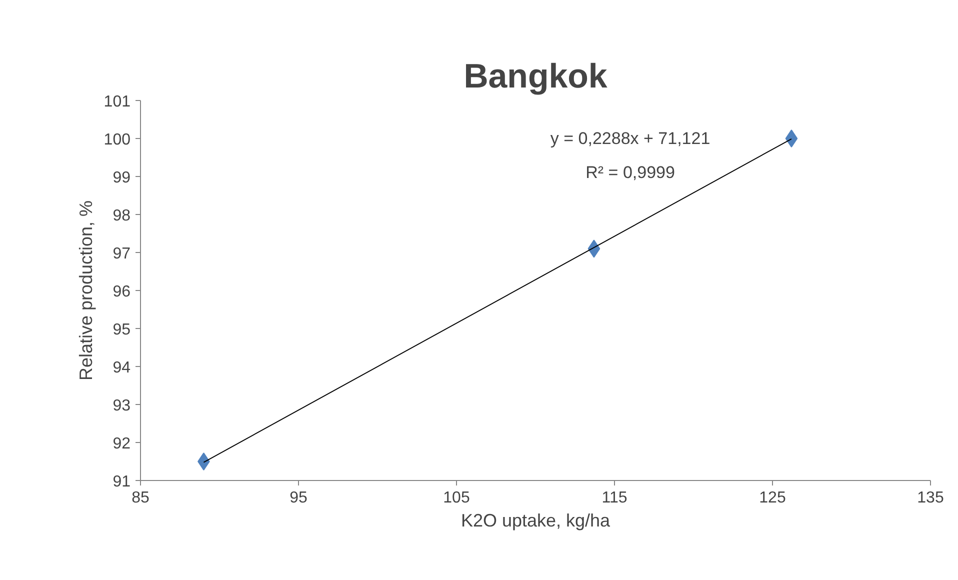  What do you see at coordinates (121, 216) in the screenshot?
I see `y-tick-label: 98` at bounding box center [121, 216].